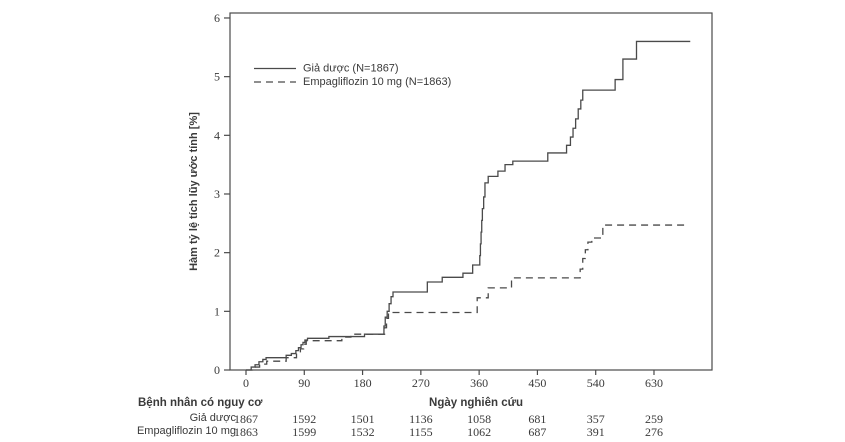  Describe the element at coordinates (246, 383) in the screenshot. I see `x-axis-tick-label: 0` at that location.